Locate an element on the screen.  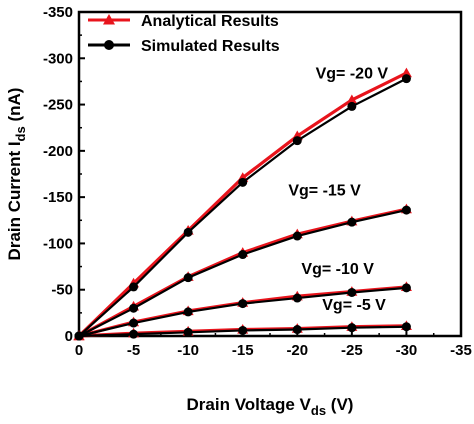
x-tick-label: -35 is located at coordinates (461, 350).